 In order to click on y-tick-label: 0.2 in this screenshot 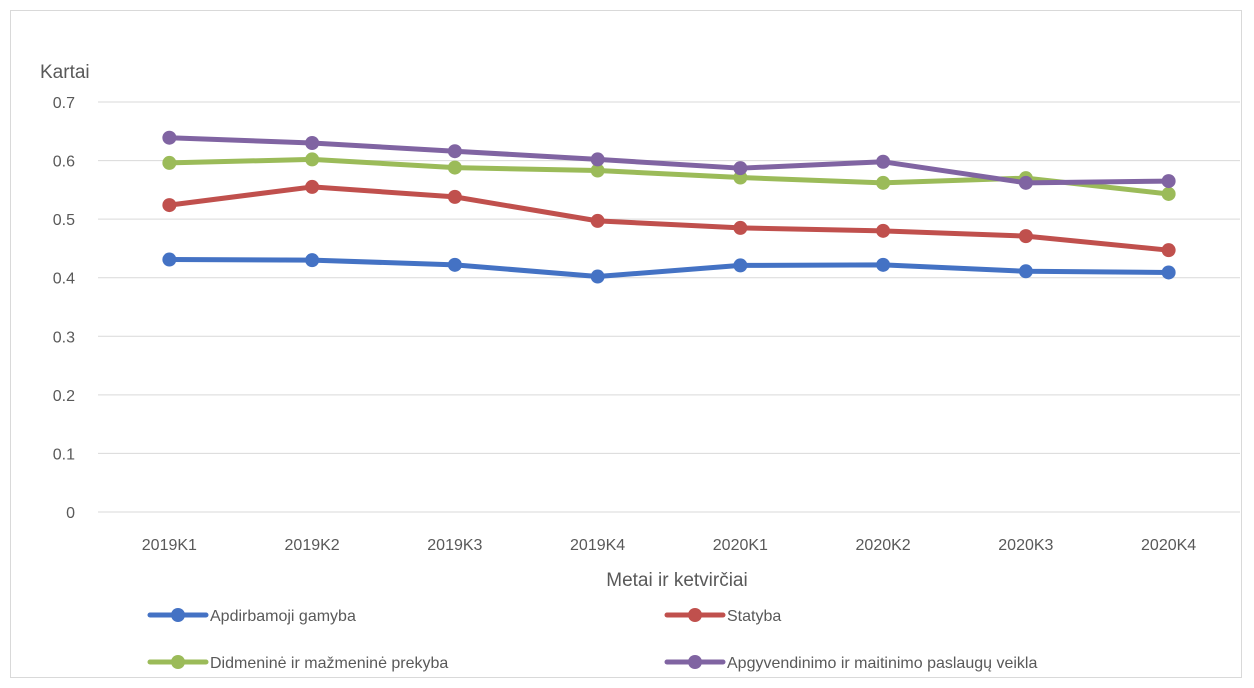, I will do `click(64, 396)`.